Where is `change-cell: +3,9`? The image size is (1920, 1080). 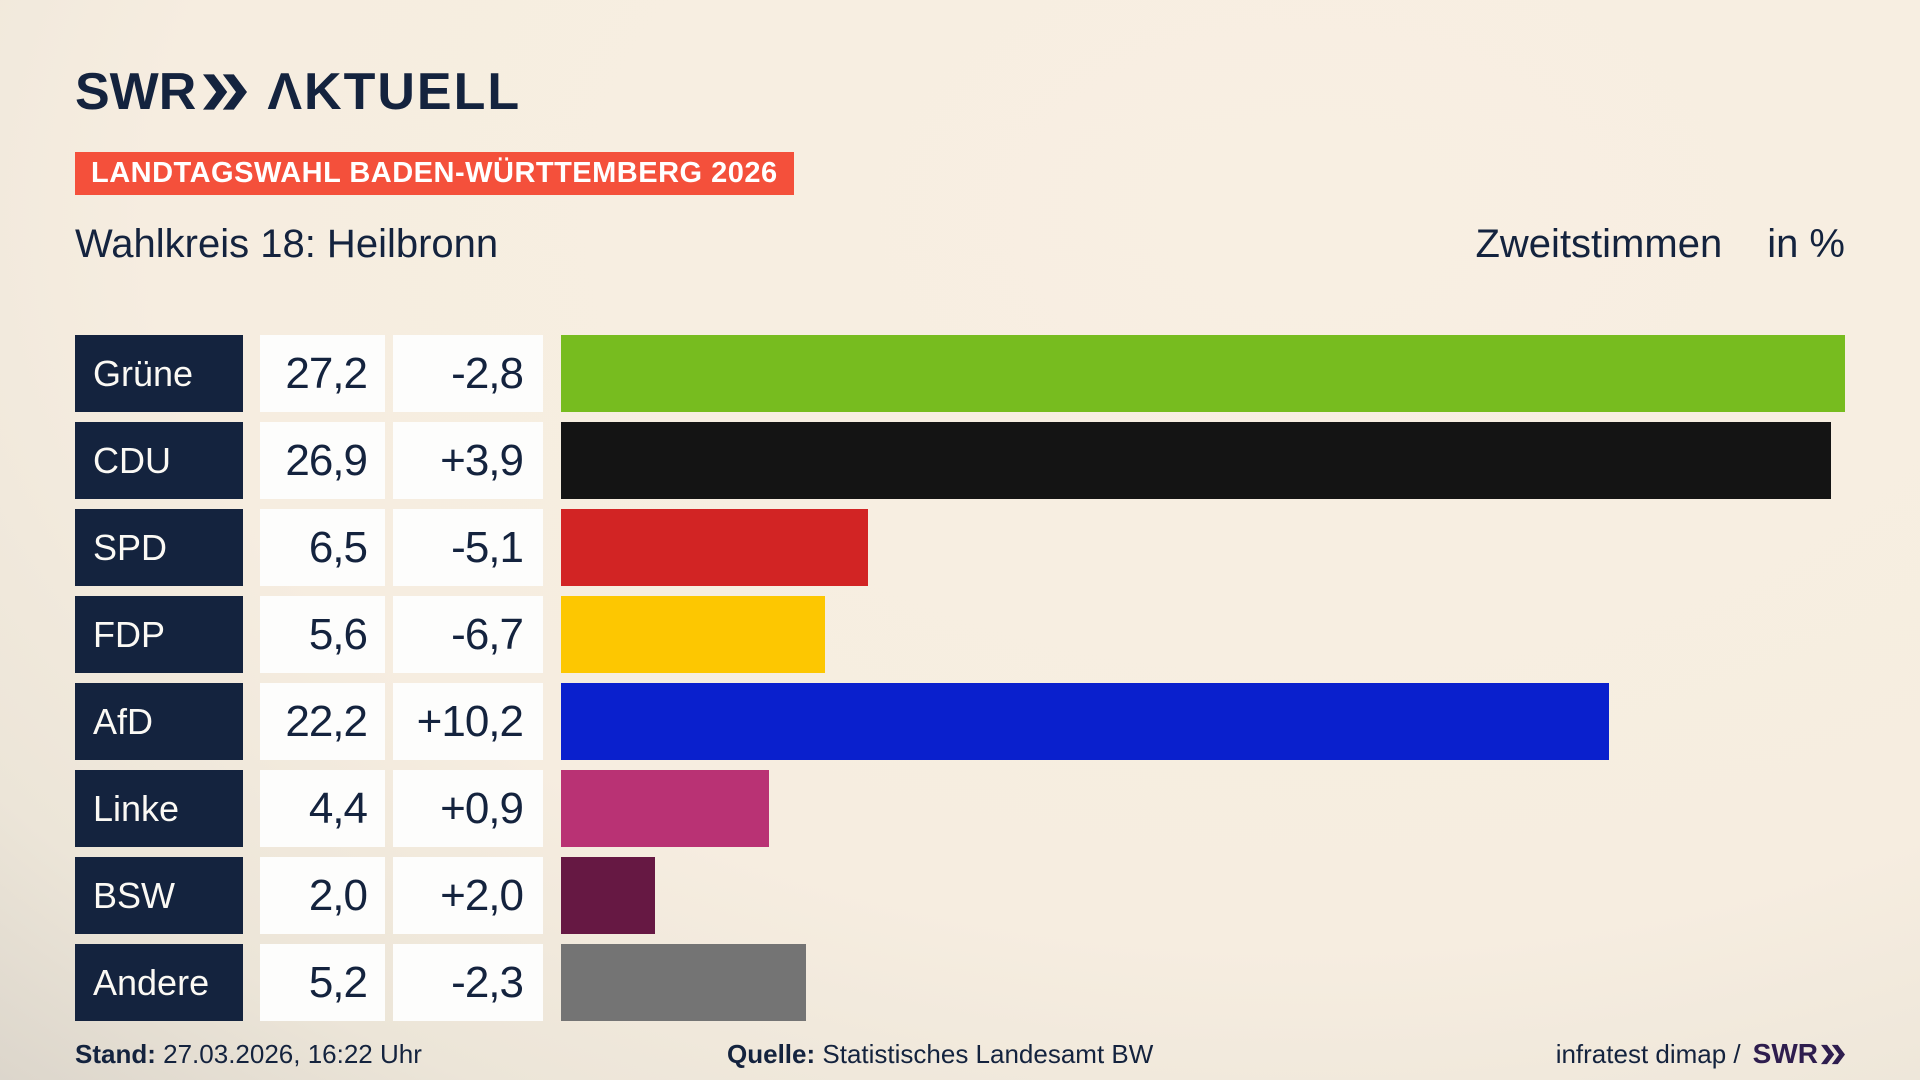
change-cell: +3,9 is located at coordinates (468, 460).